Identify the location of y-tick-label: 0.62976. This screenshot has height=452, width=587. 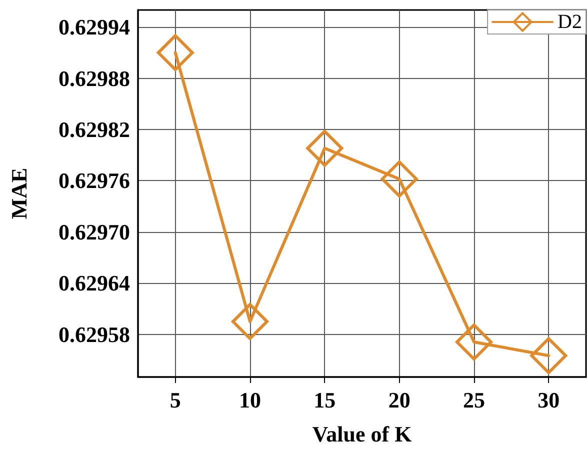
(94, 181).